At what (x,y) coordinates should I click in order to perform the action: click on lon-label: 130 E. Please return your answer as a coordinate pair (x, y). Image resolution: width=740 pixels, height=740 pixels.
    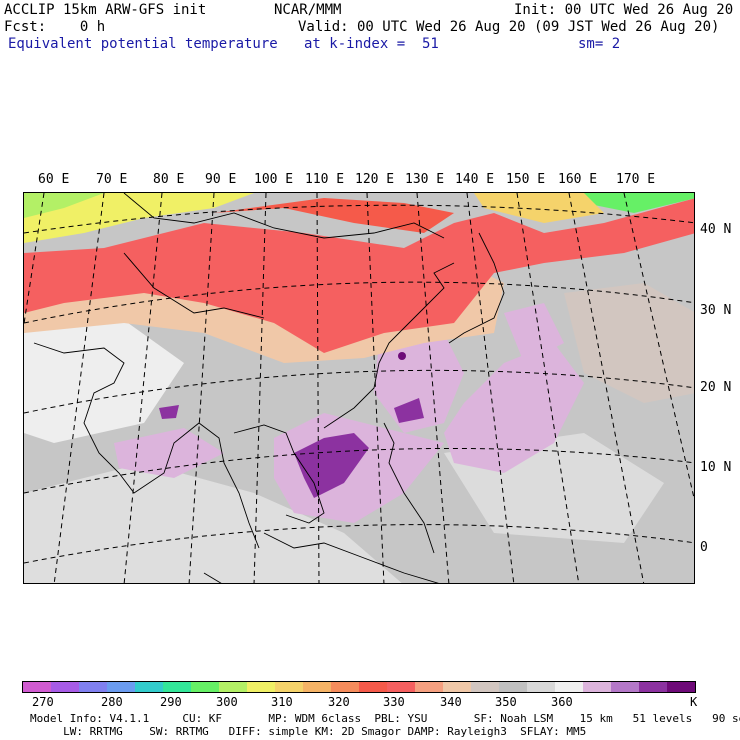
    Looking at the image, I should click on (425, 179).